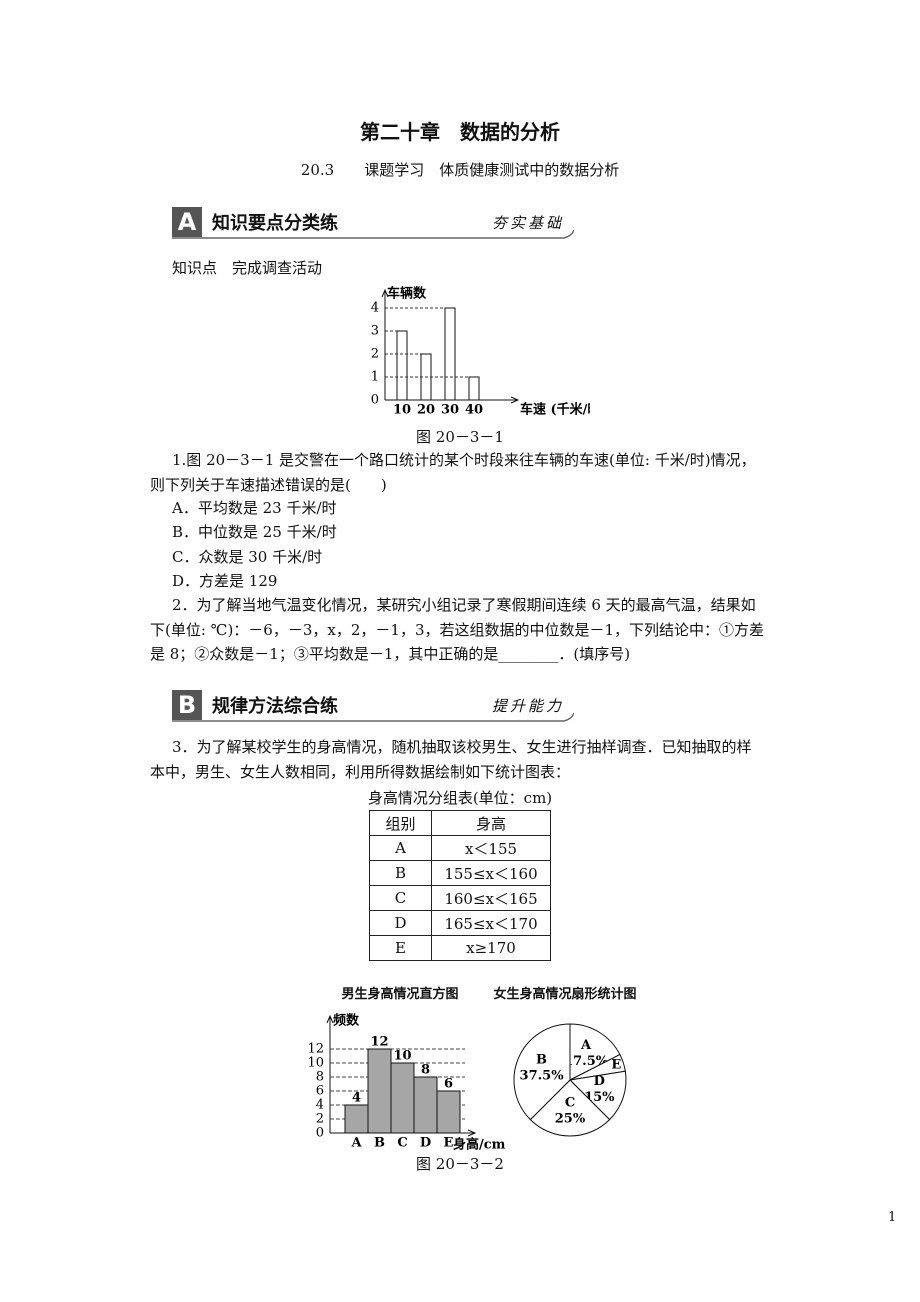  What do you see at coordinates (460, 798) in the screenshot?
I see `table-caption: 身高情况分组表(单位：cm)` at bounding box center [460, 798].